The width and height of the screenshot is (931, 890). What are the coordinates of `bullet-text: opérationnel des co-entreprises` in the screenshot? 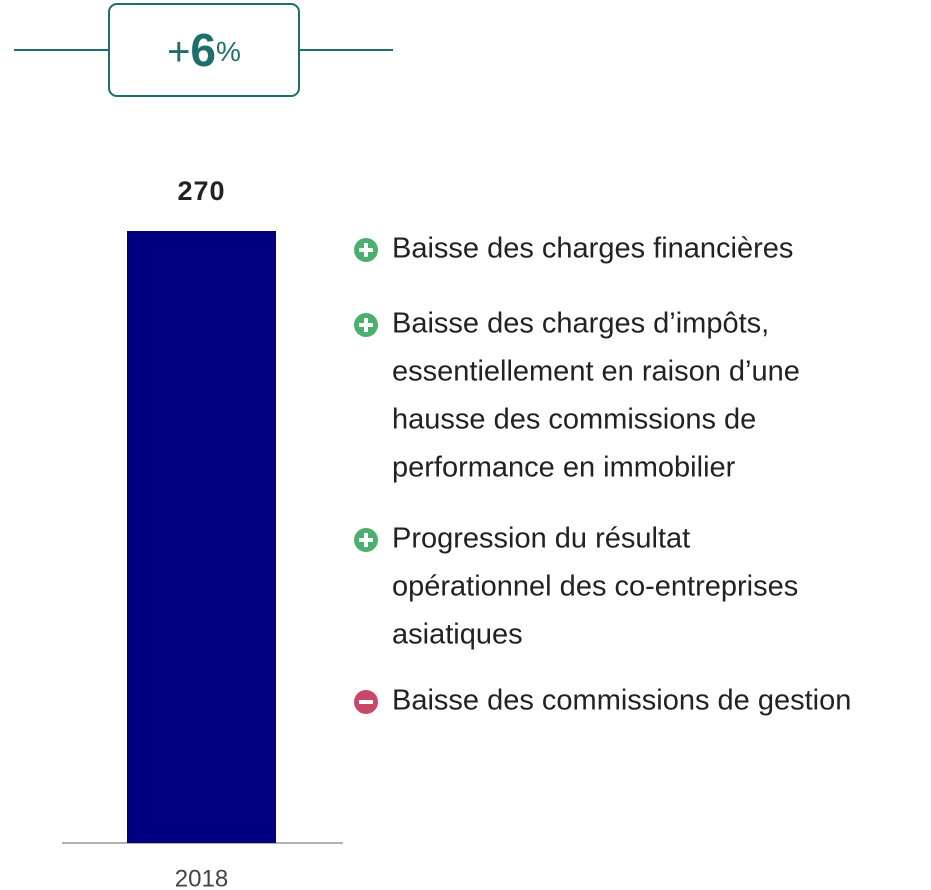 It's located at (595, 587).